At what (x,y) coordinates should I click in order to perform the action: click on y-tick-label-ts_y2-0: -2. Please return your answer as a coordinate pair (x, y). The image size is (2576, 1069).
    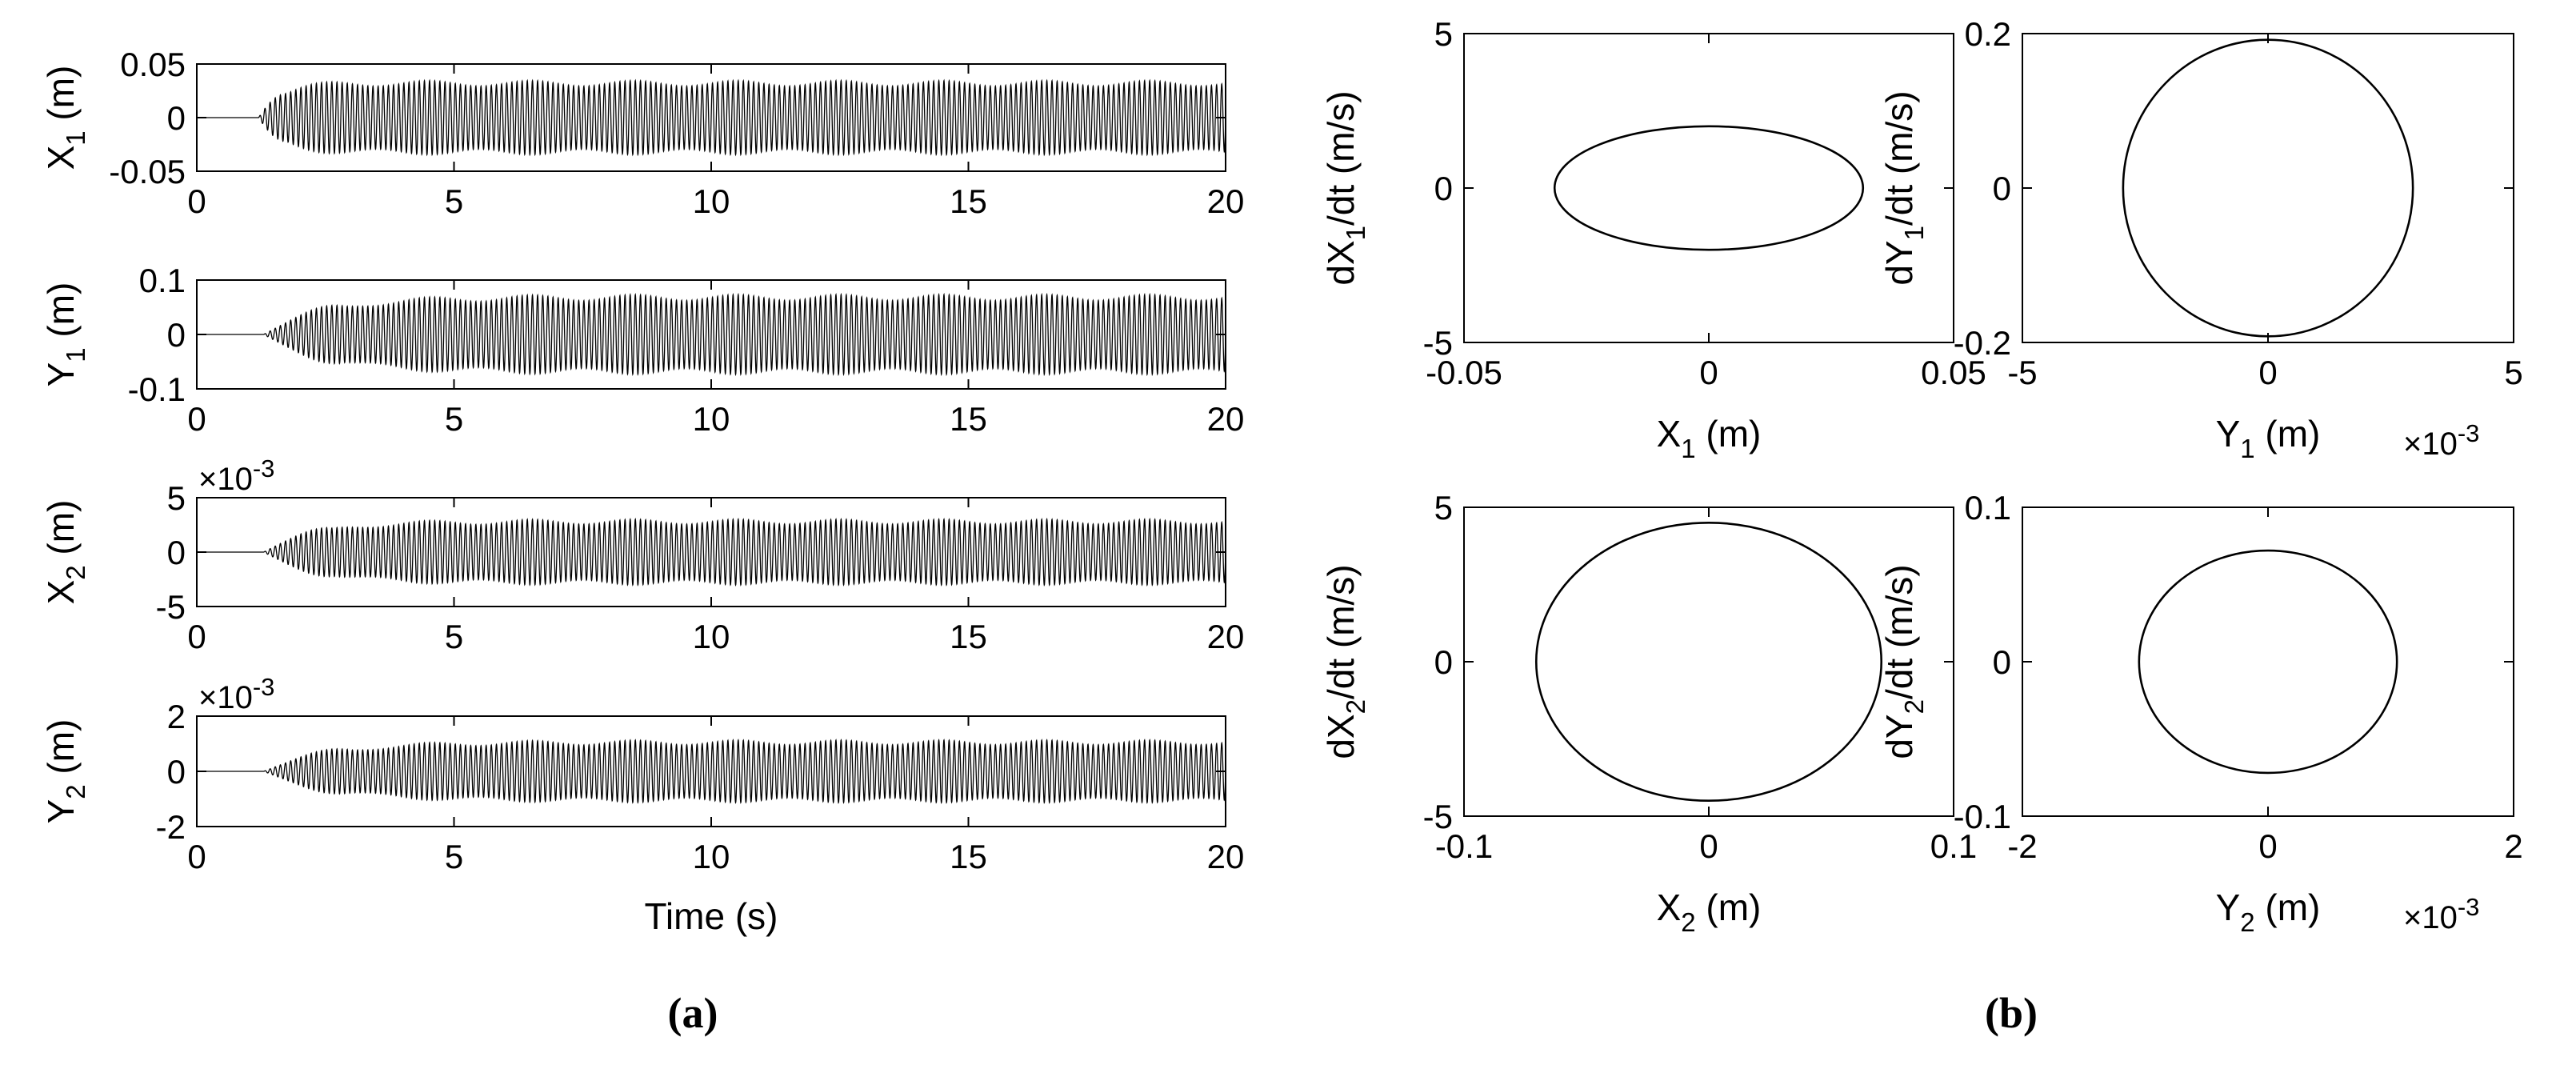
    Looking at the image, I should click on (171, 827).